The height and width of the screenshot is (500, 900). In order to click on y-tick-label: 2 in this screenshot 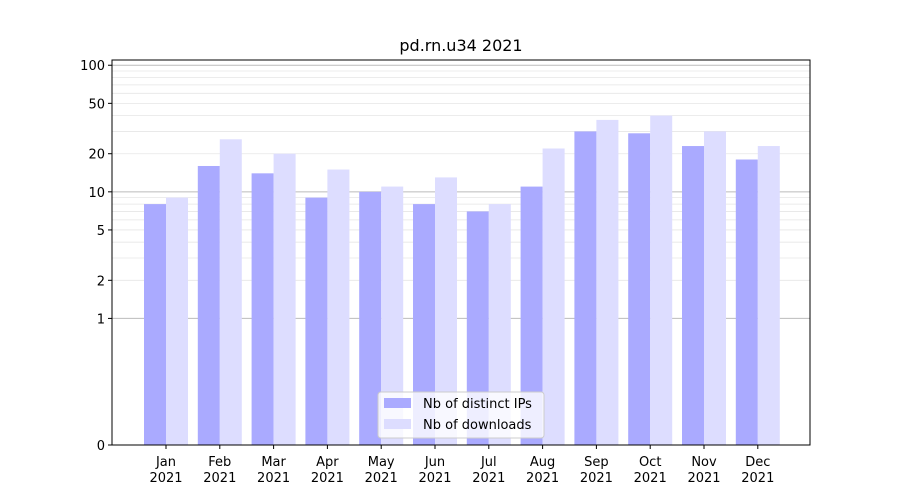, I will do `click(101, 281)`.